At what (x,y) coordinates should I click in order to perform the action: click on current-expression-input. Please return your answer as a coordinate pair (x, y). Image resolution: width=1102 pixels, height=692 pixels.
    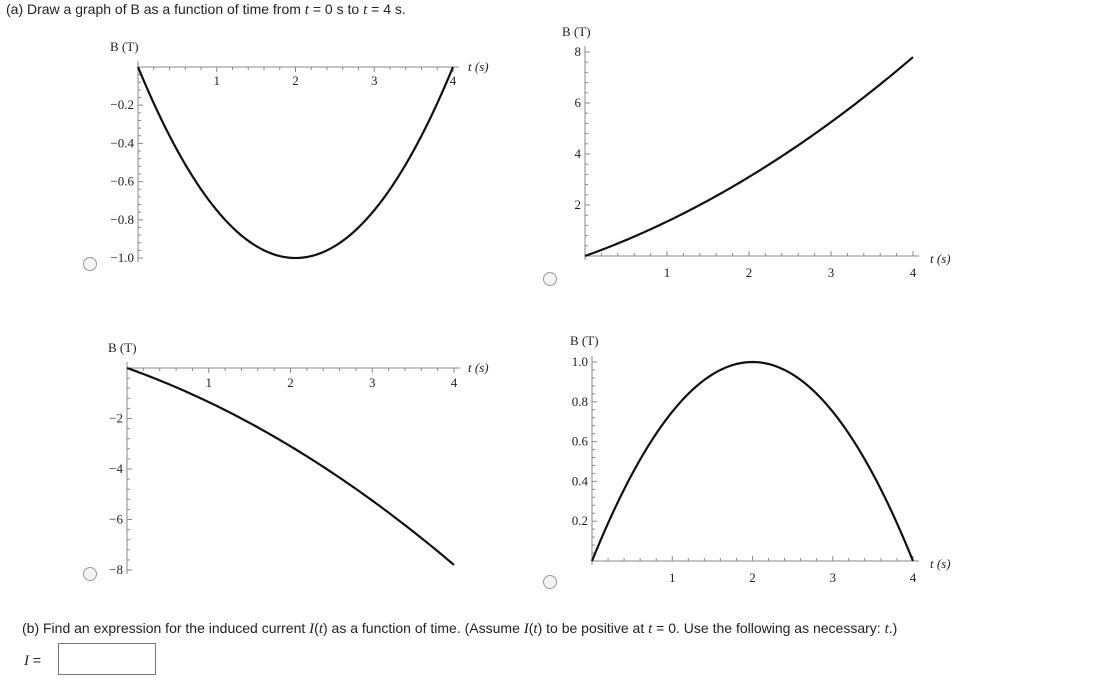
    Looking at the image, I should click on (107, 659).